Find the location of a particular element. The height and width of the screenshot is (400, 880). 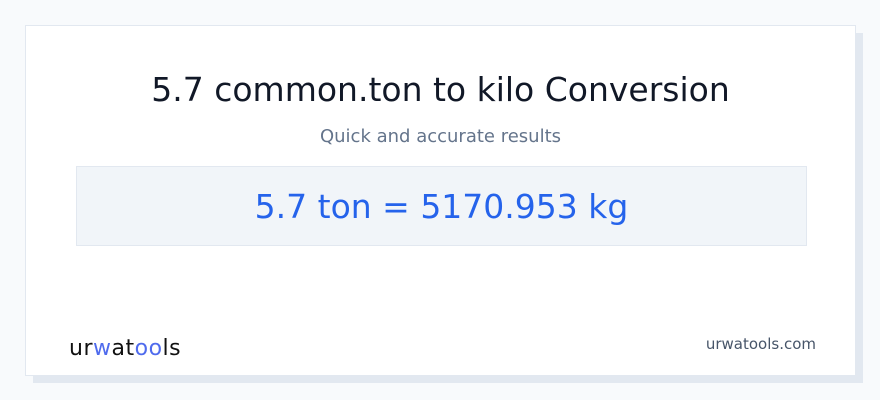

urwatools-logo: urwatools is located at coordinates (125, 348).